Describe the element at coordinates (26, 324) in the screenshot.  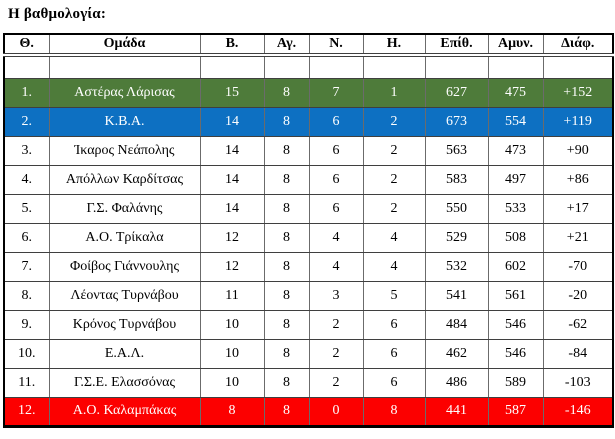
I see `cell-position: 9.` at that location.